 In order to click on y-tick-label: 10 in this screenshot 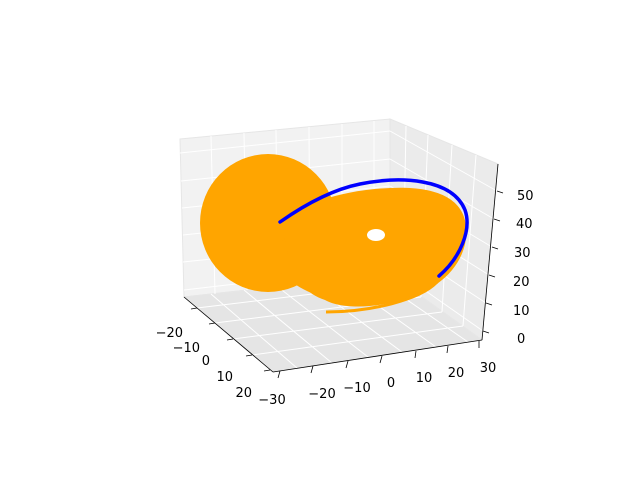, I will do `click(224, 377)`.